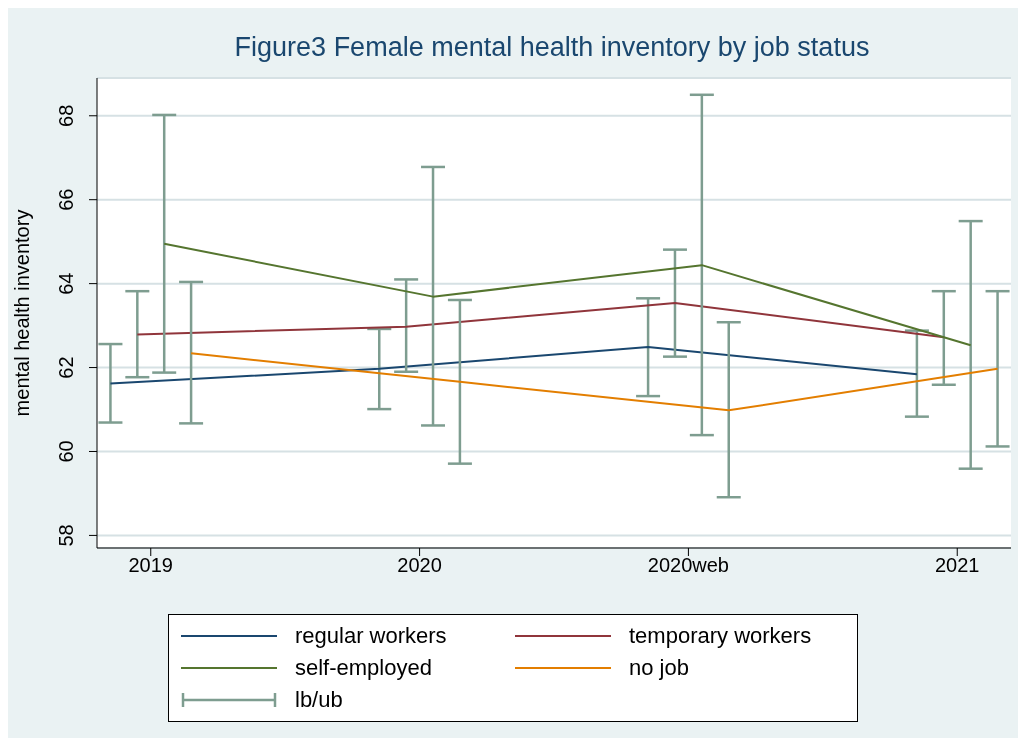 The width and height of the screenshot is (1026, 746). Describe the element at coordinates (66, 451) in the screenshot. I see `y-tick-label: 60` at that location.